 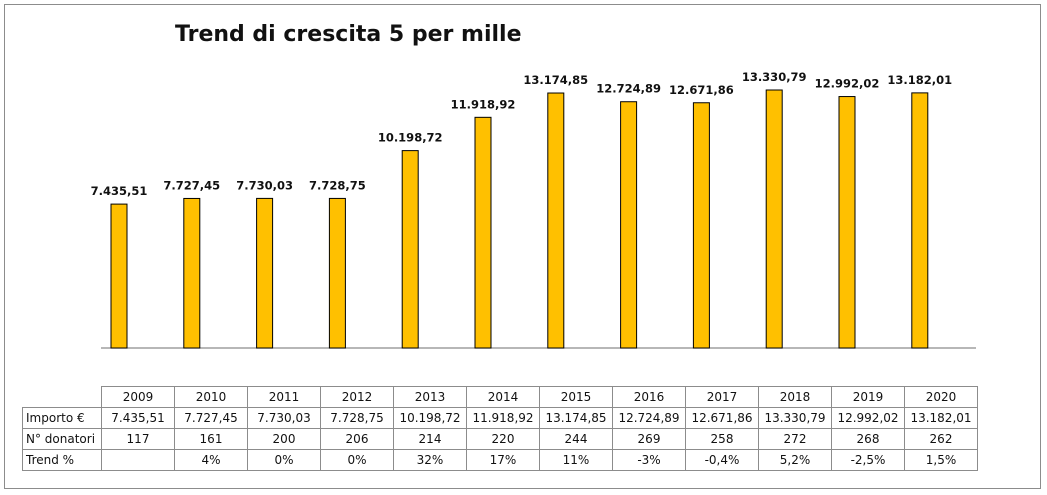 I want to click on table-cell: 258, so click(x=722, y=439).